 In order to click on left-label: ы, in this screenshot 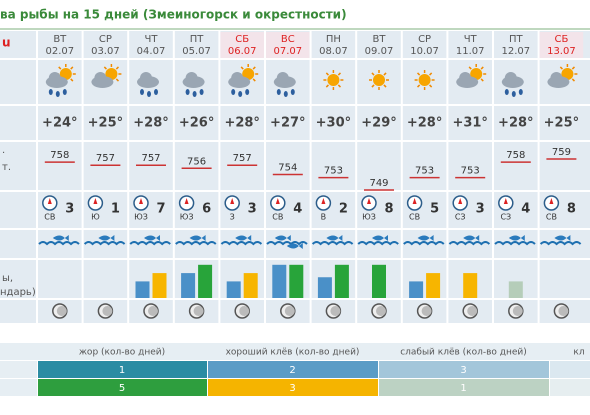, I will do `click(7, 278)`.